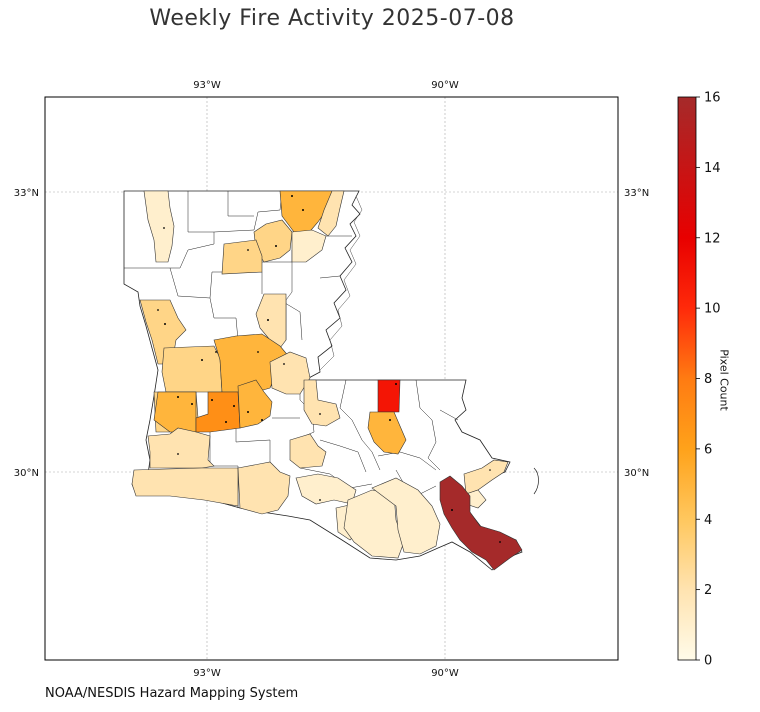 This screenshot has width=760, height=712. What do you see at coordinates (536, 481) in the screenshot?
I see `coastal-island` at bounding box center [536, 481].